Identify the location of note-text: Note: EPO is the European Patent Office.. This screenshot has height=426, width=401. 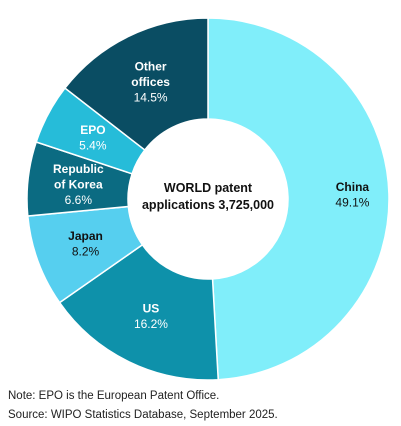
(114, 396).